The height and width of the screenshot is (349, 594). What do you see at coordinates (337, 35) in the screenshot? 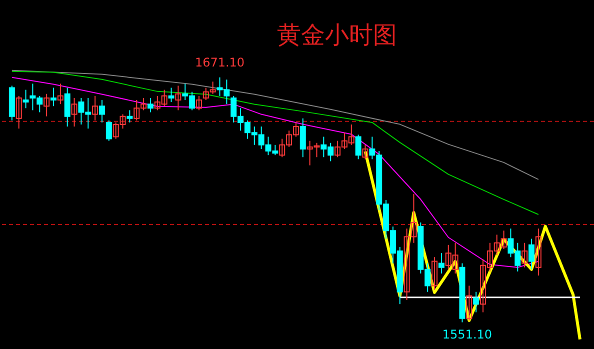
I see `text: 黄金小时图` at bounding box center [337, 35].